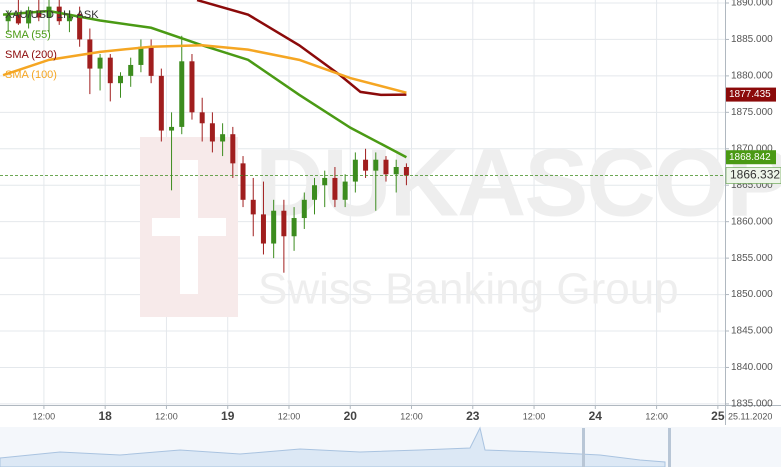 This screenshot has width=781, height=467. I want to click on x-tick-label: 24, so click(596, 416).